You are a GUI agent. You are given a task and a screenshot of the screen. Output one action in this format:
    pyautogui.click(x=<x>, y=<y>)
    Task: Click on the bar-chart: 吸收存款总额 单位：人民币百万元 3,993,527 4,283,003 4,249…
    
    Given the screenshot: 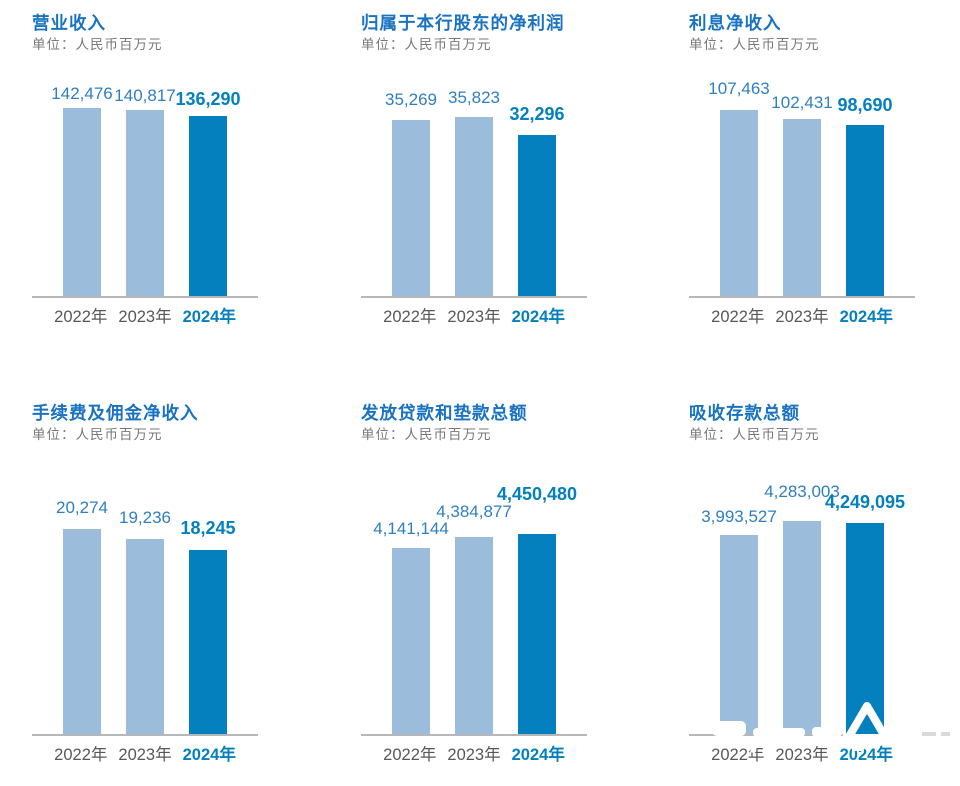 What is the action you would take?
    pyautogui.click(x=809, y=584)
    